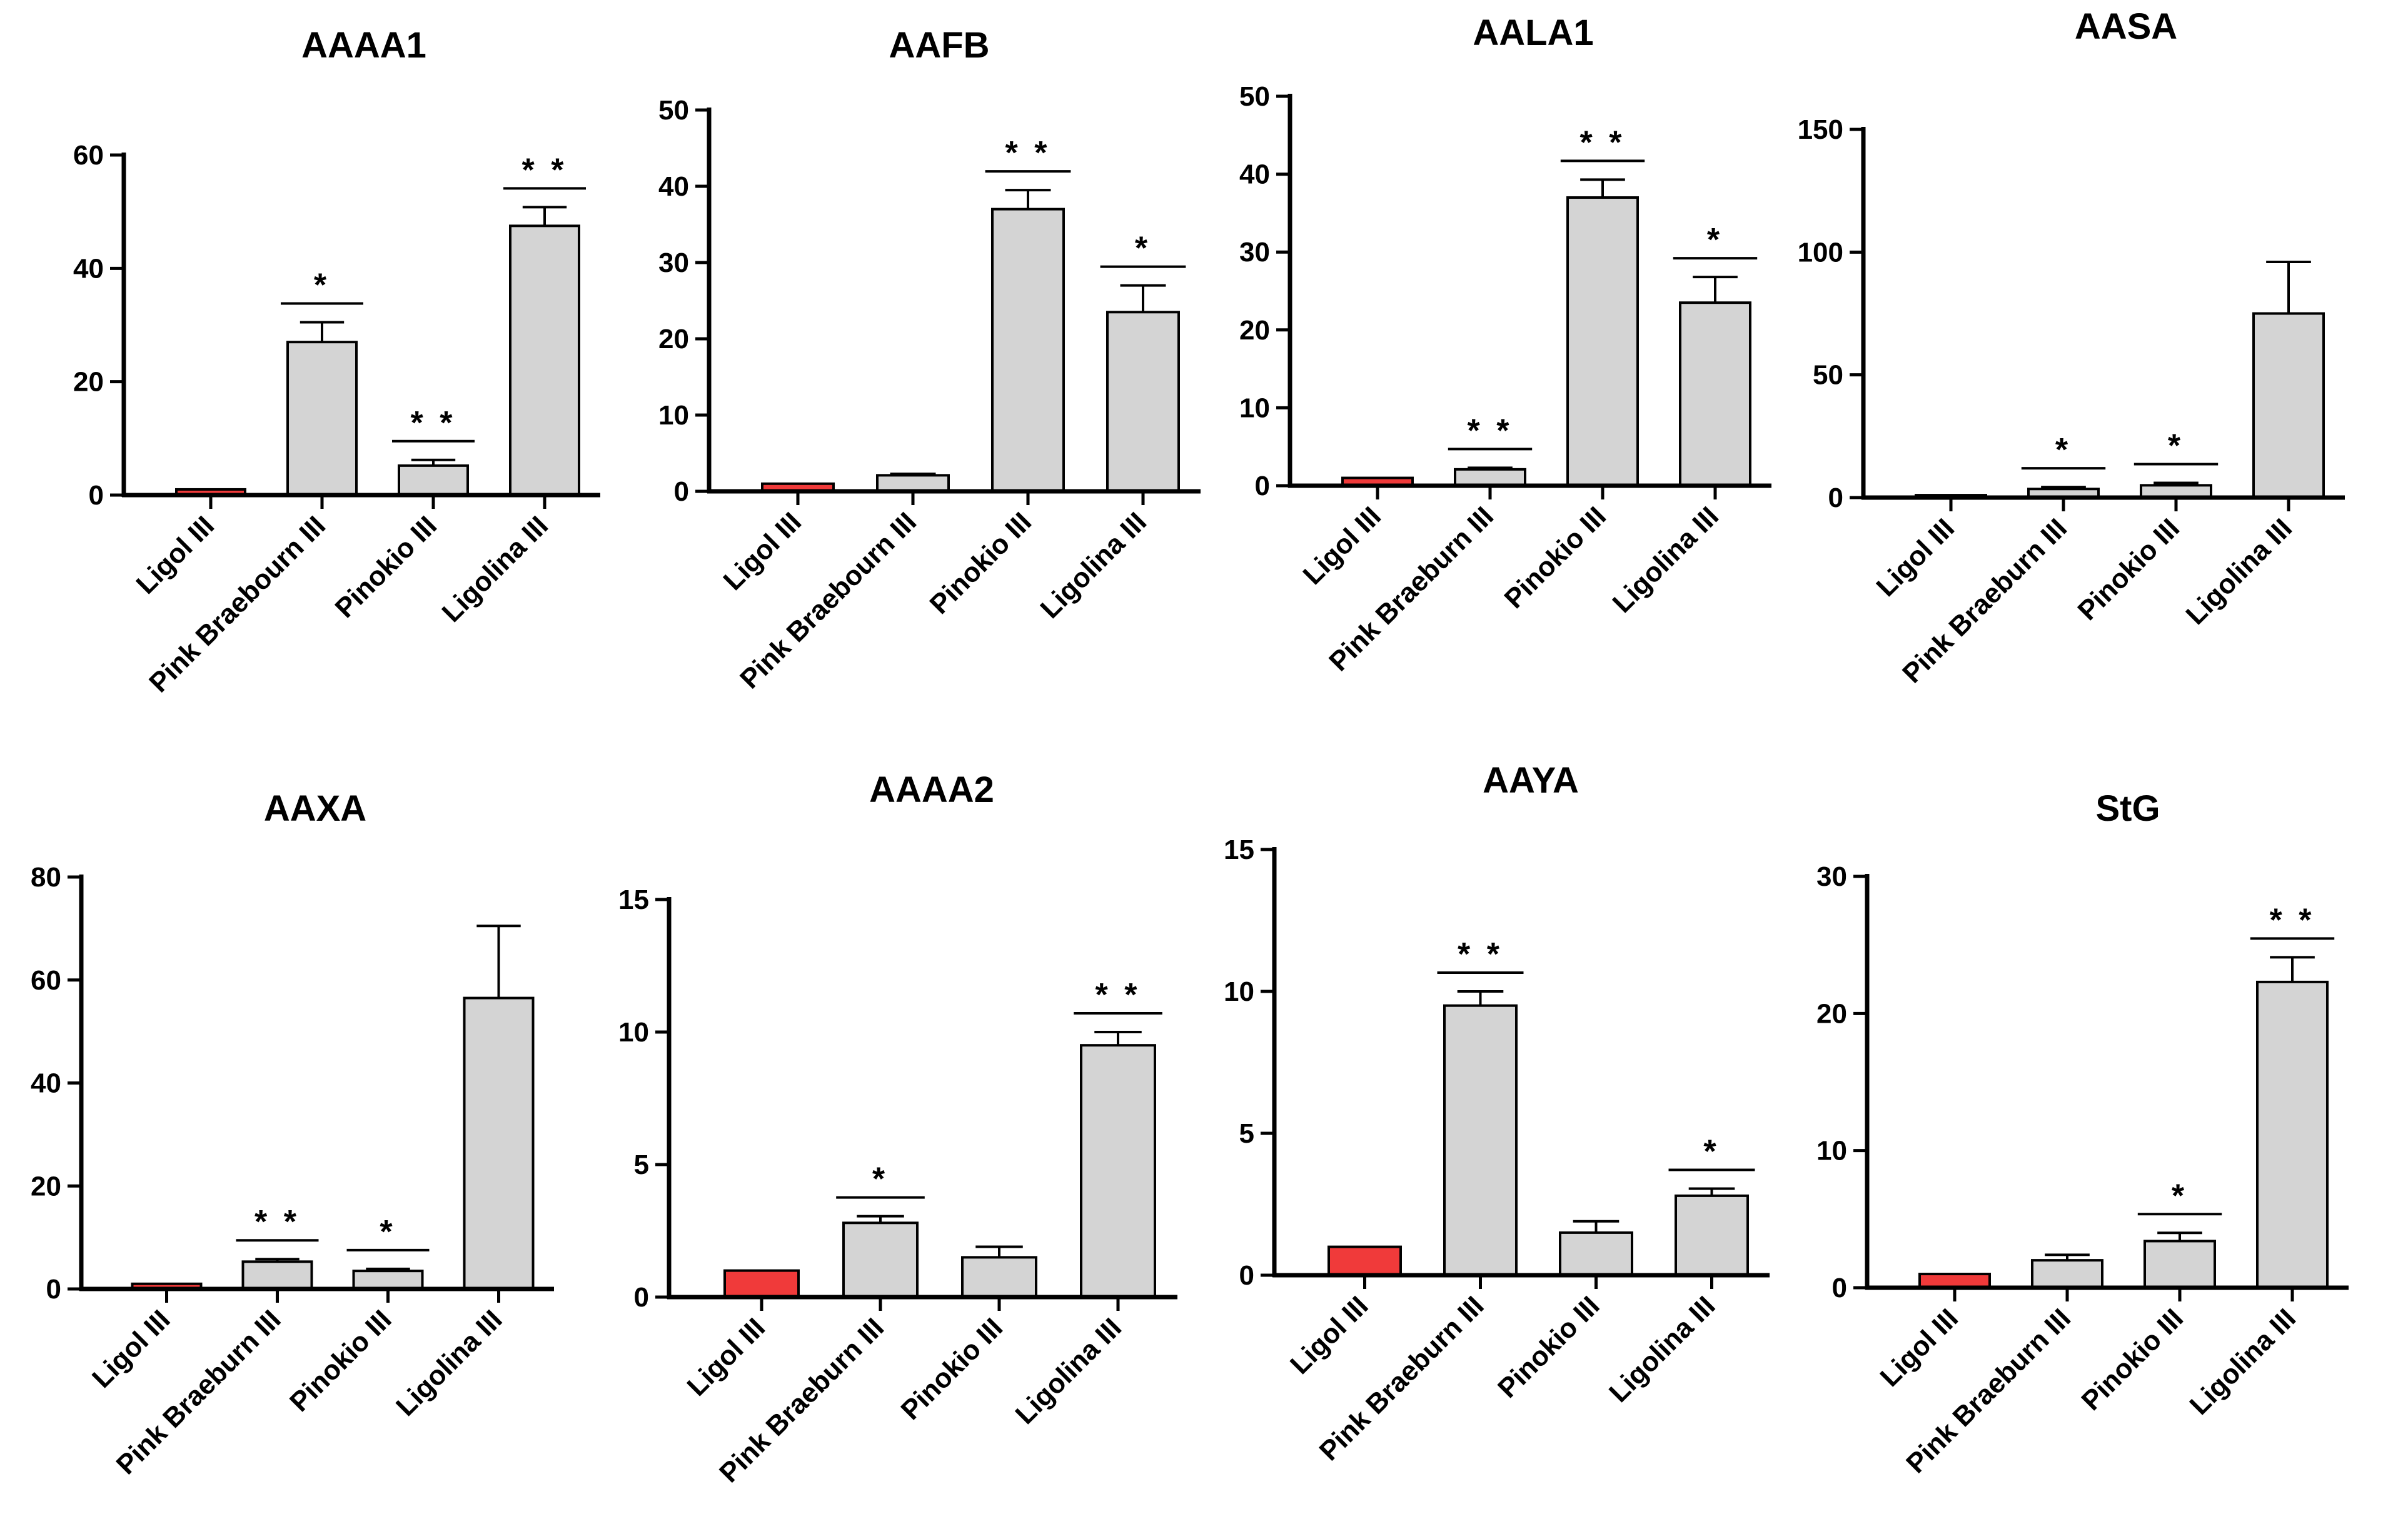 Image resolution: width=2408 pixels, height=1519 pixels. Describe the element at coordinates (1820, 252) in the screenshot. I see `y-tick-label: 100` at that location.